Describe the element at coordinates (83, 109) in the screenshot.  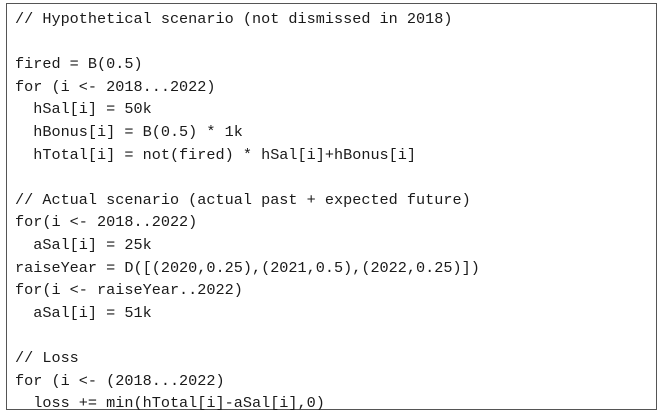
I see `code-line: hSal[i] = 50k` at that location.